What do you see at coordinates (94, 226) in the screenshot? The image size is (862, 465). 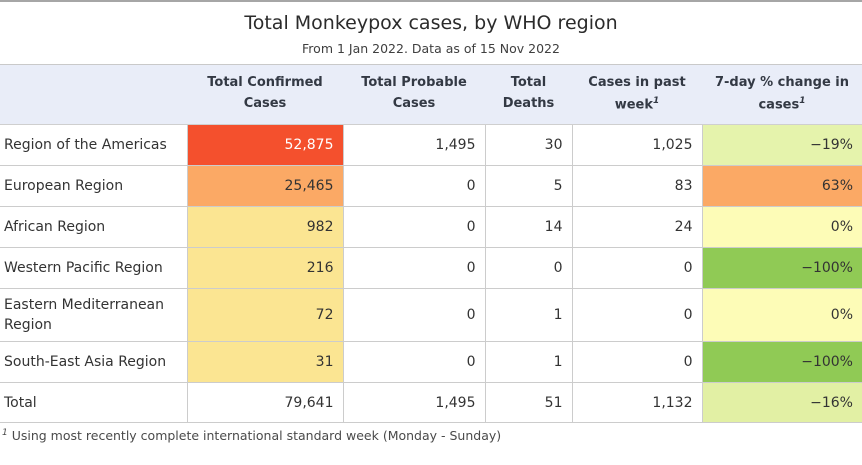 I see `region-cell: African Region` at bounding box center [94, 226].